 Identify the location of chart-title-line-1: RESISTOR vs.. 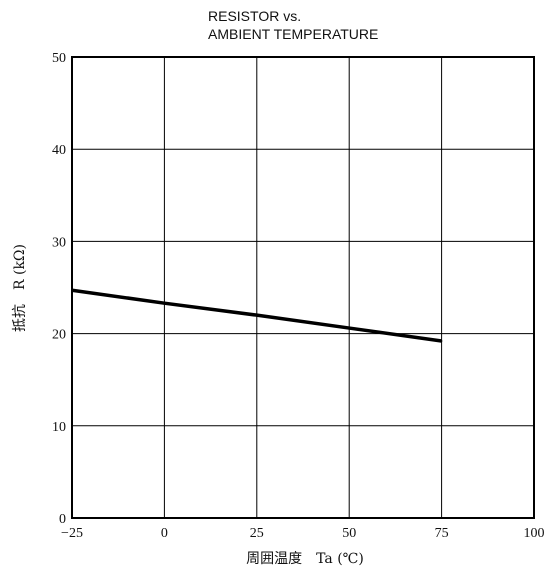
(254, 16).